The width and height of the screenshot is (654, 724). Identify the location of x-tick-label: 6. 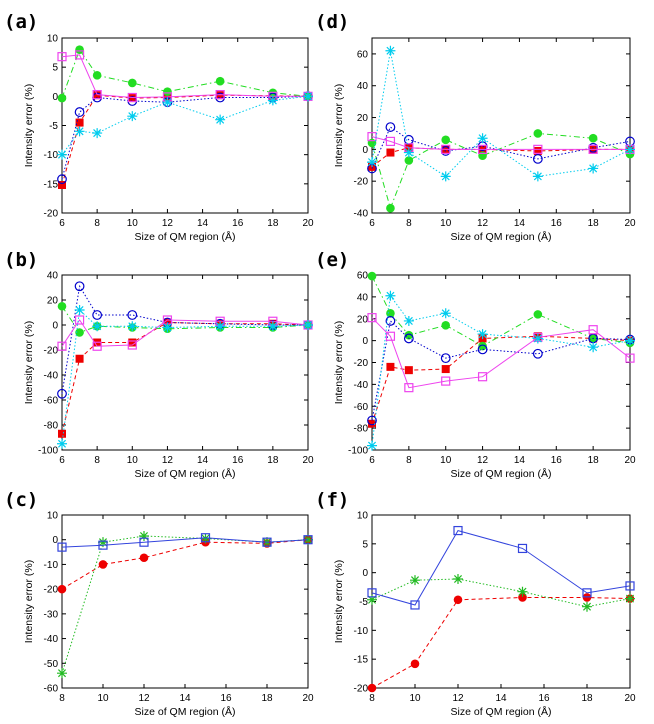
(372, 223).